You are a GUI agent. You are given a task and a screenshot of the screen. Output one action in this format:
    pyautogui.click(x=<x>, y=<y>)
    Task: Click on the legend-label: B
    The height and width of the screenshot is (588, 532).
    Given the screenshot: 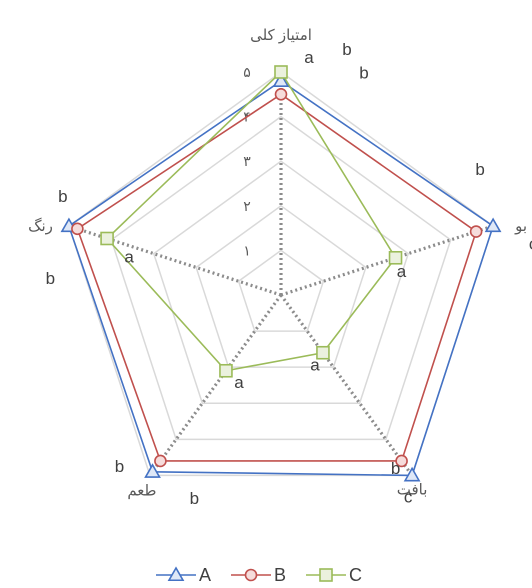 What is the action you would take?
    pyautogui.click(x=280, y=575)
    